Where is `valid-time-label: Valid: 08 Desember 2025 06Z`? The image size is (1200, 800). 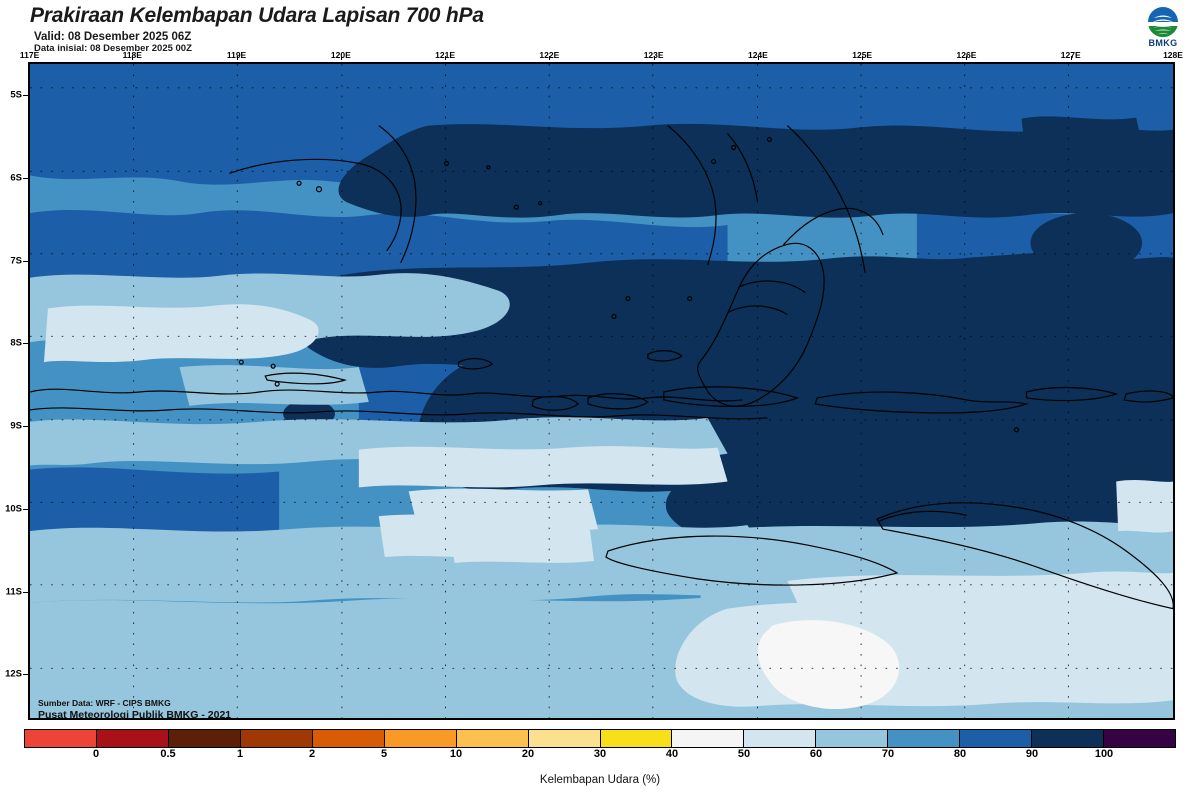
valid-time-label: Valid: 08 Desember 2025 06Z is located at coordinates (113, 37).